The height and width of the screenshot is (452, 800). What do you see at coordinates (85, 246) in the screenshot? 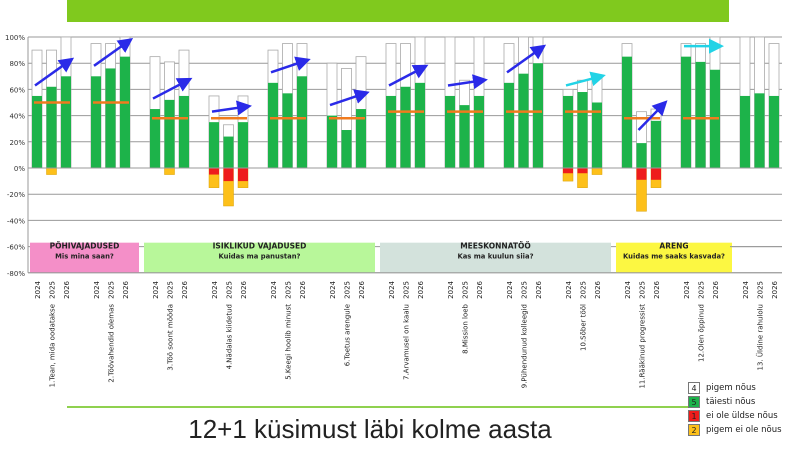
I see `section-title: PÕHIVAJADUSED` at bounding box center [85, 246].